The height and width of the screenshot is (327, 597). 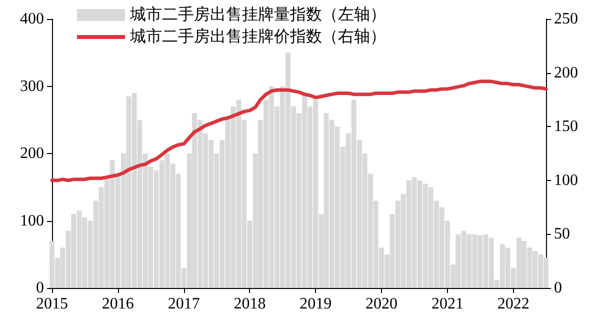 What do you see at coordinates (52, 304) in the screenshot?
I see `x-tick-label: 2015` at bounding box center [52, 304].